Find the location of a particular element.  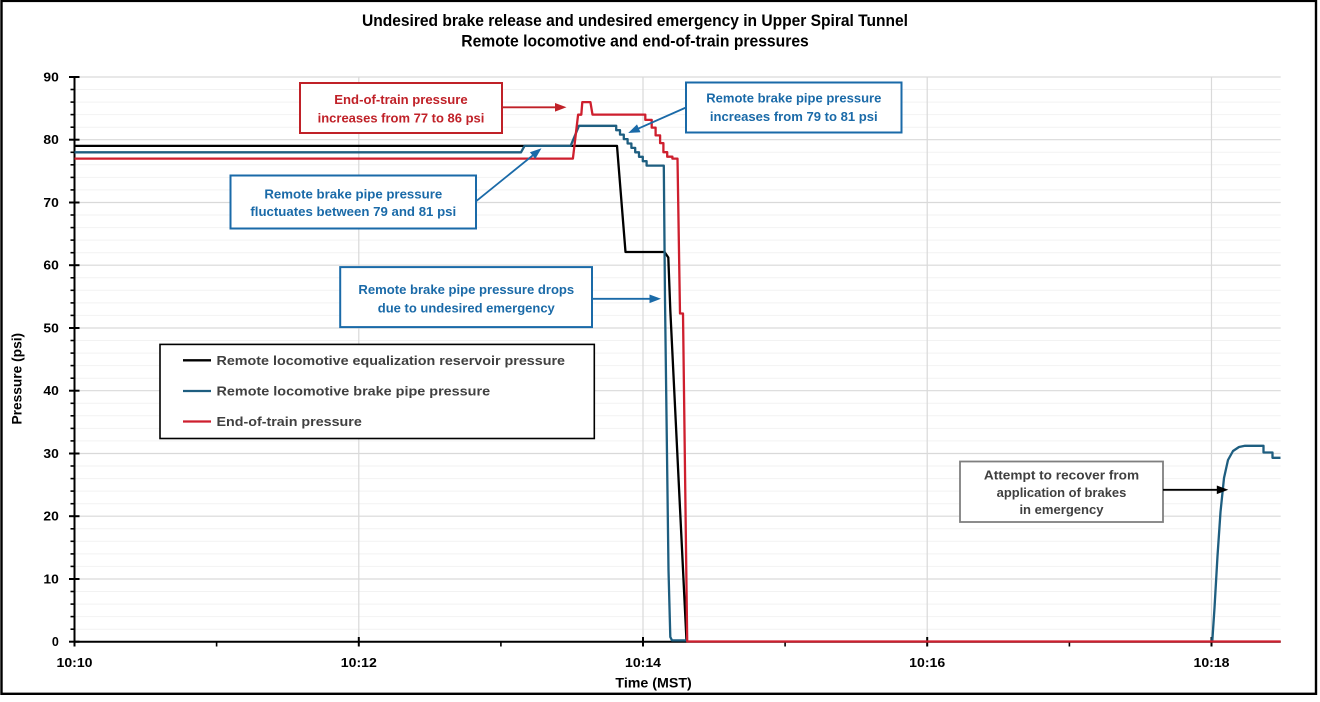

svg-text: 10:18 is located at coordinates (1212, 663).